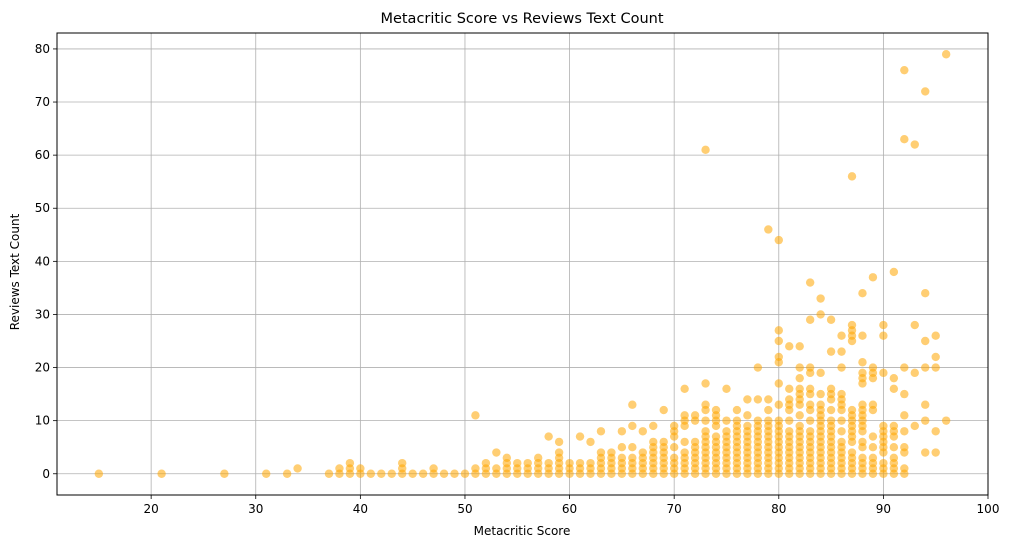 The width and height of the screenshot is (1009, 547). What do you see at coordinates (464, 509) in the screenshot?
I see `x-tick-label: 50` at bounding box center [464, 509].